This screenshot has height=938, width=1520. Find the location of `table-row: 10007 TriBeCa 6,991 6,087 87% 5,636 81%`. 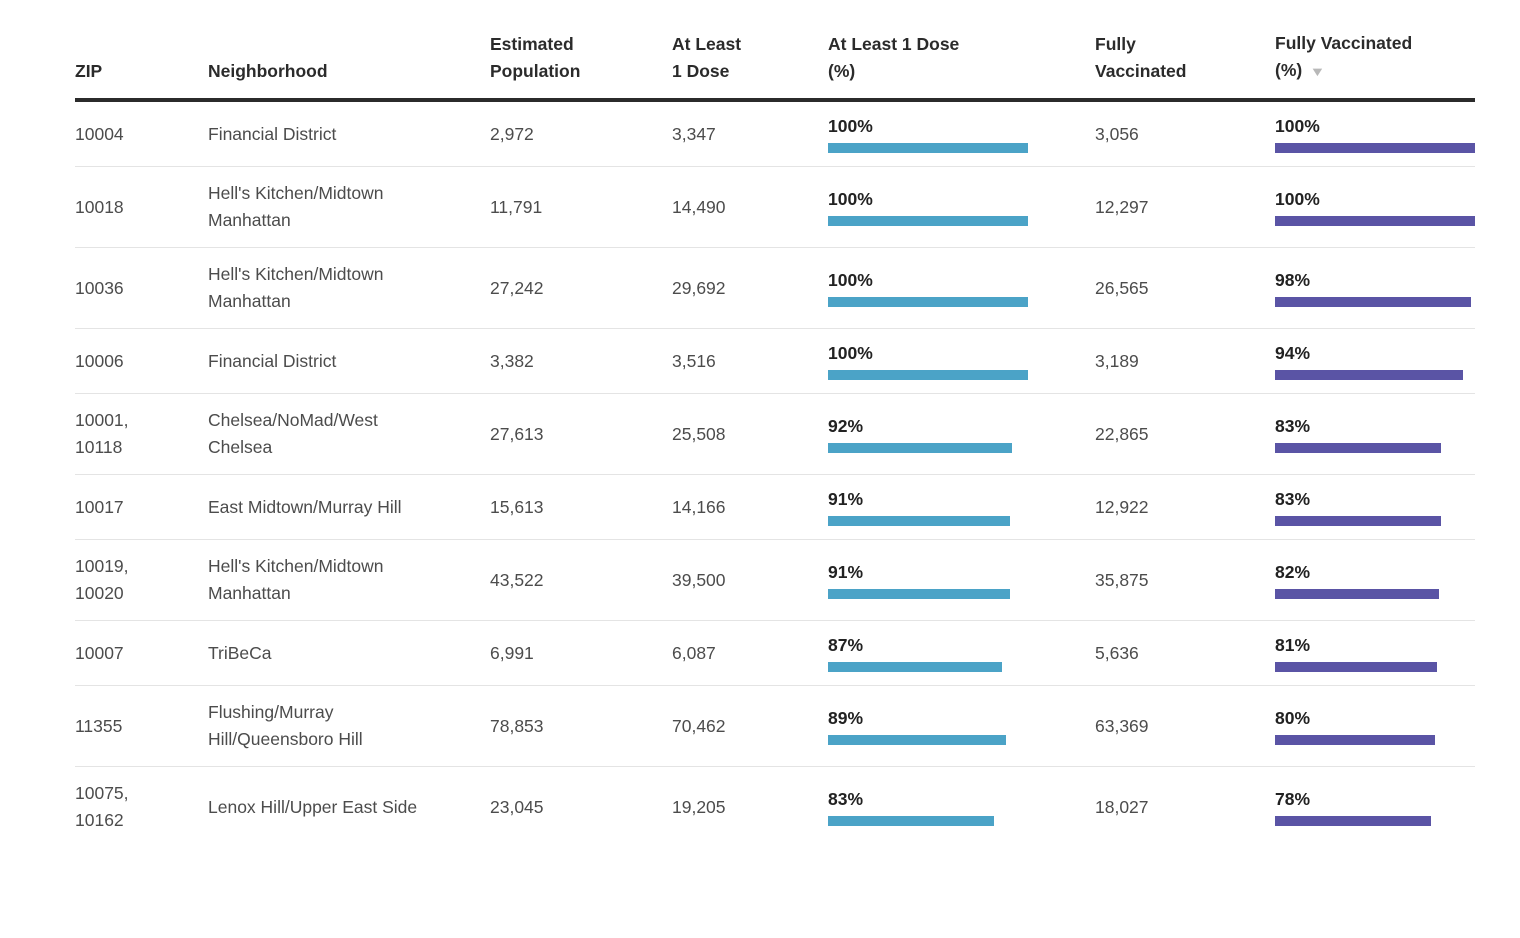

table-row: 10007 TriBeCa 6,991 6,087 87% 5,636 81% is located at coordinates (775, 653).